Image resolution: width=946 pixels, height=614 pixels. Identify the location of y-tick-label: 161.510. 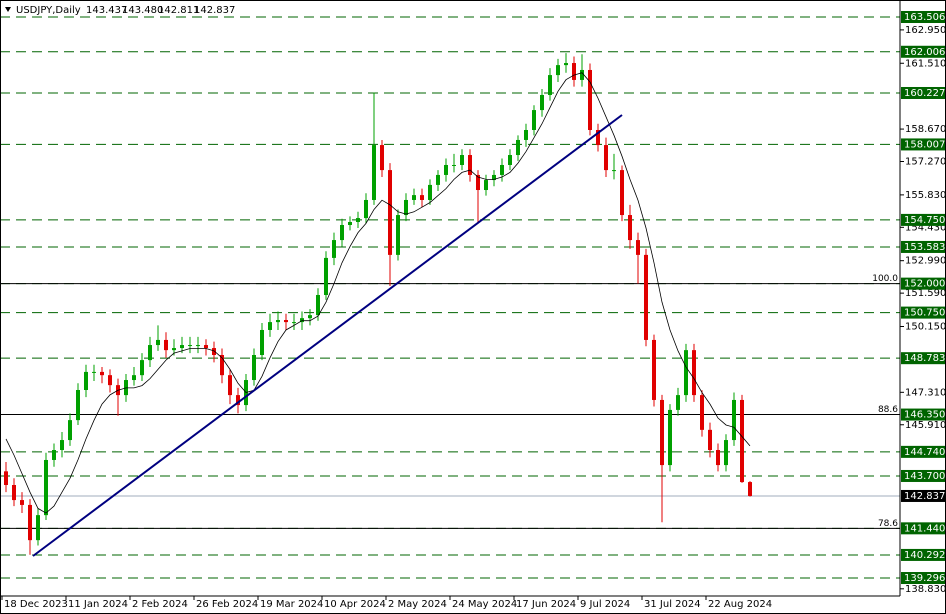
(925, 63).